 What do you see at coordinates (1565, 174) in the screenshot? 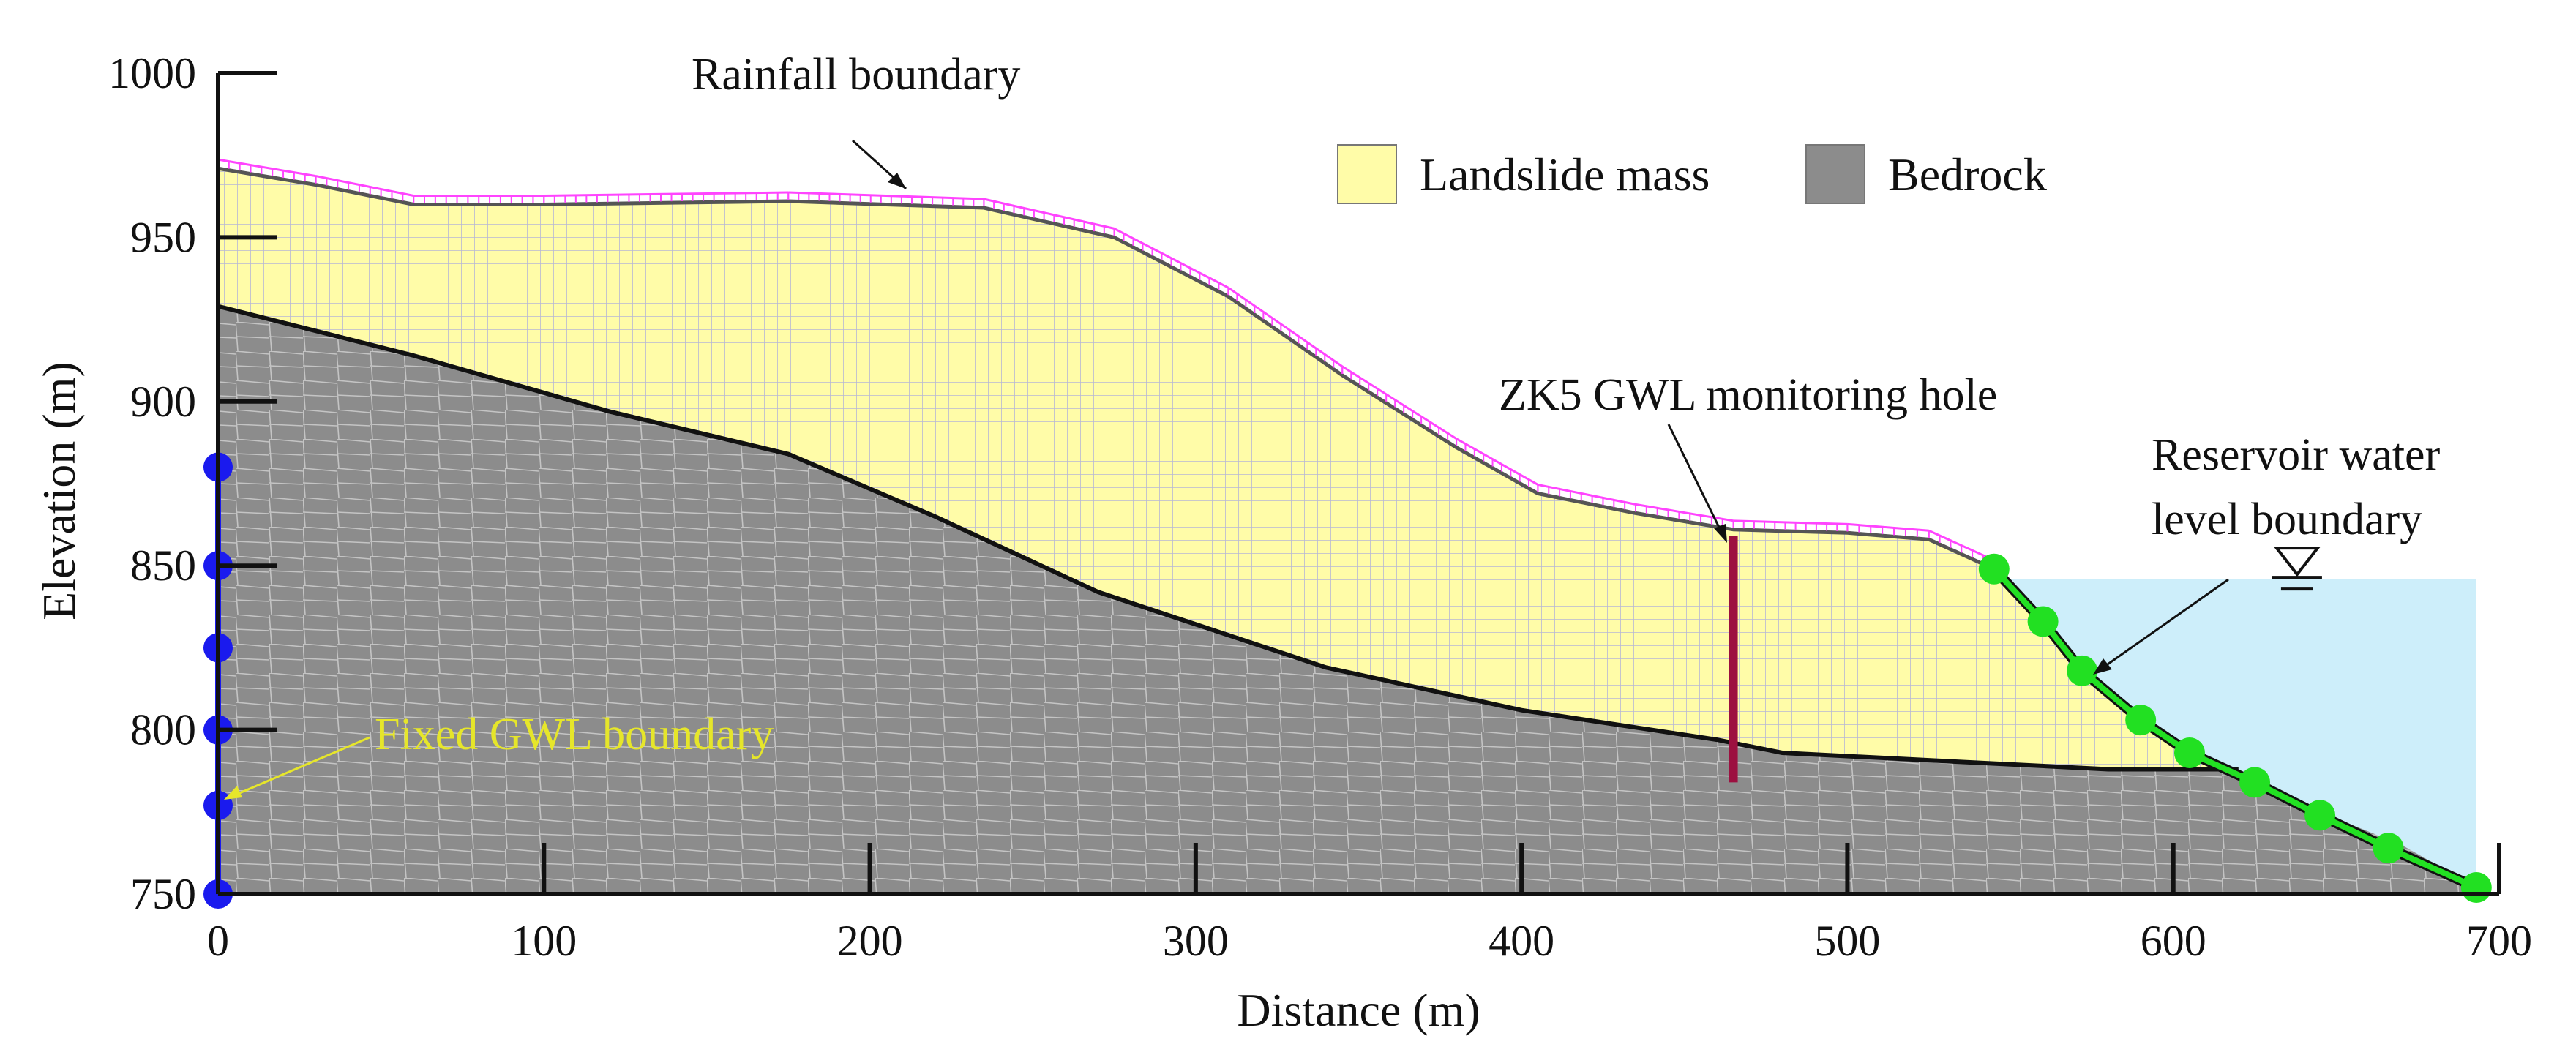
I see `legend-label-landslide-mass: Landslide mass` at bounding box center [1565, 174].